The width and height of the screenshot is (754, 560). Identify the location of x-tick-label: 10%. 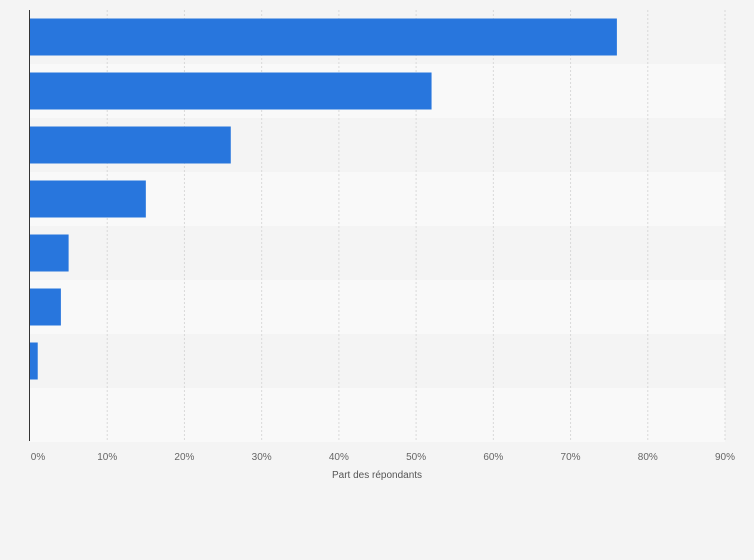
(107, 457).